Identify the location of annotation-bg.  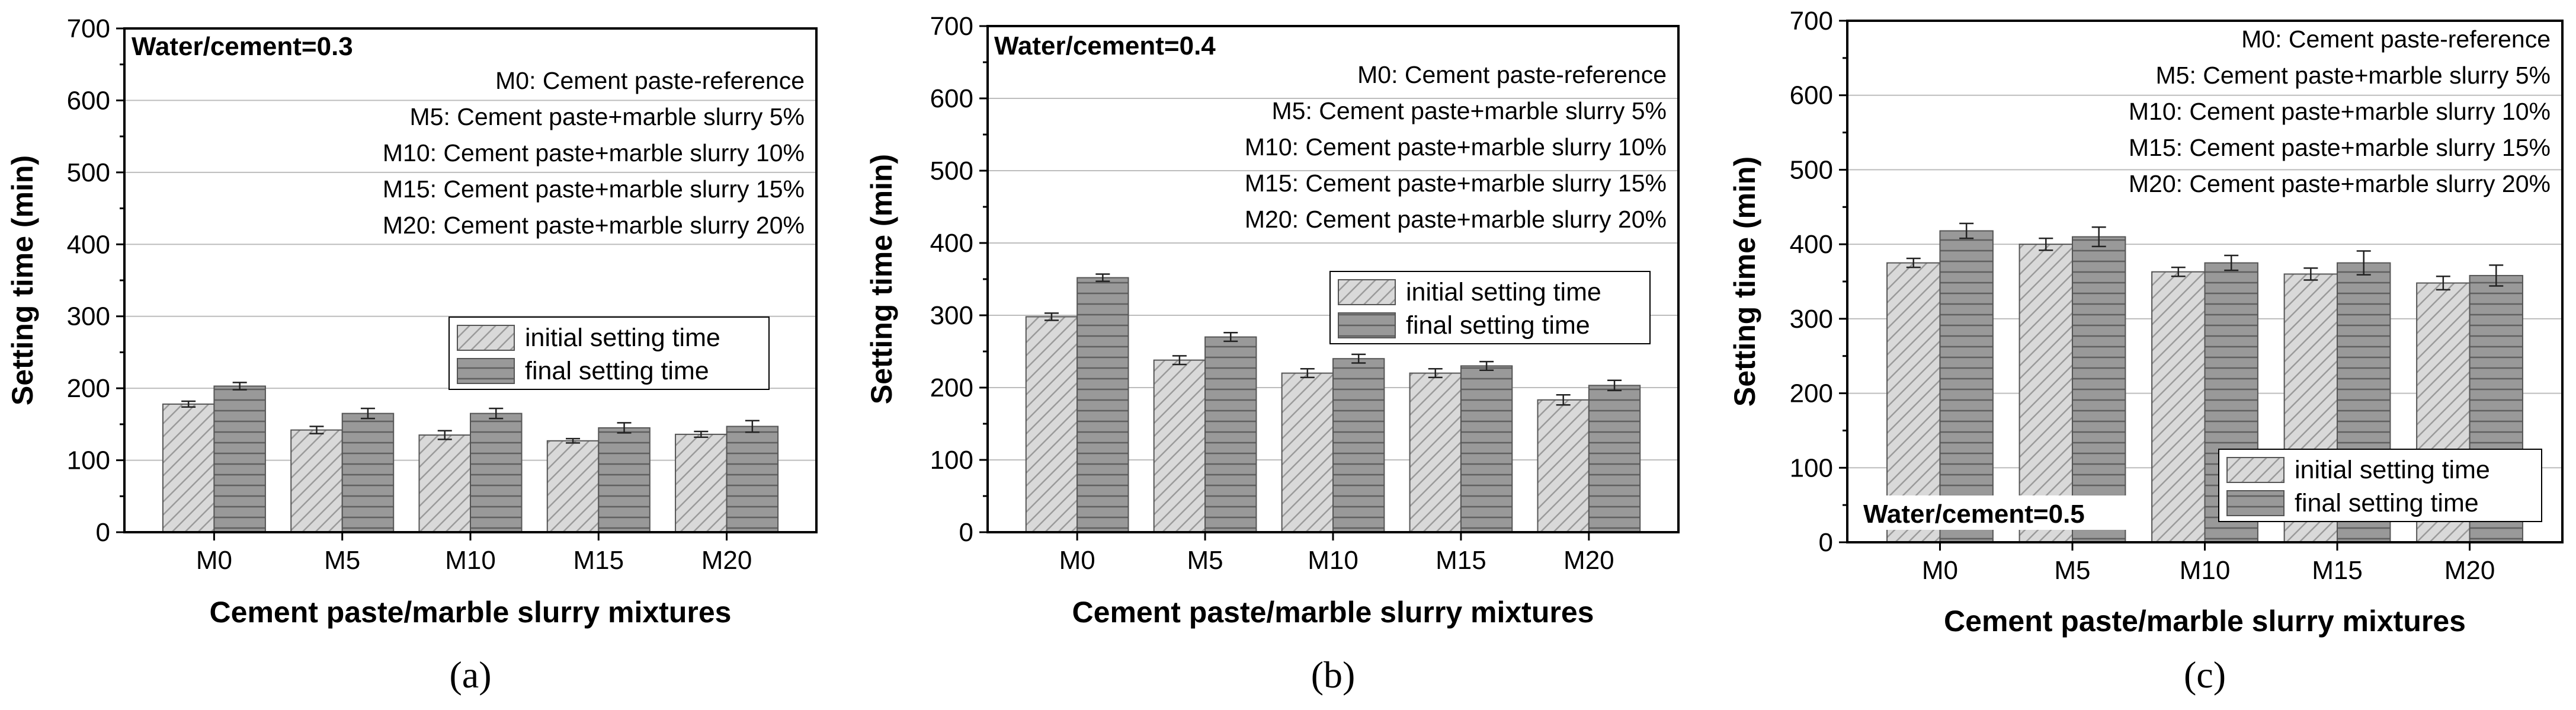
(1987, 512).